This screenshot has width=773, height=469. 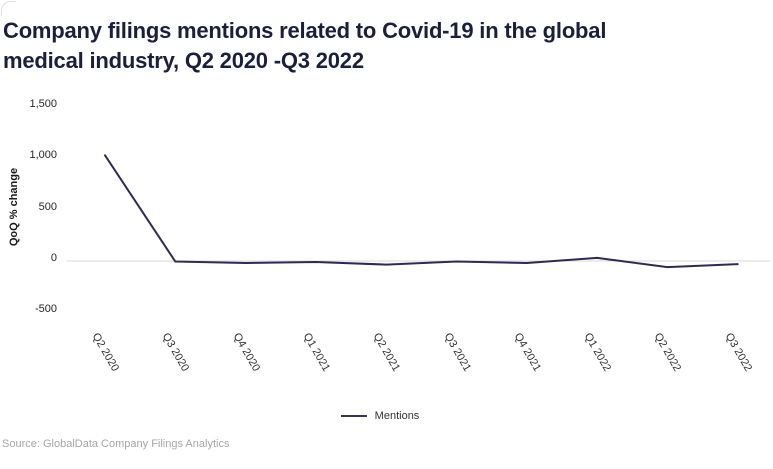 What do you see at coordinates (738, 352) in the screenshot?
I see `x-tick-label: Q3 2022` at bounding box center [738, 352].